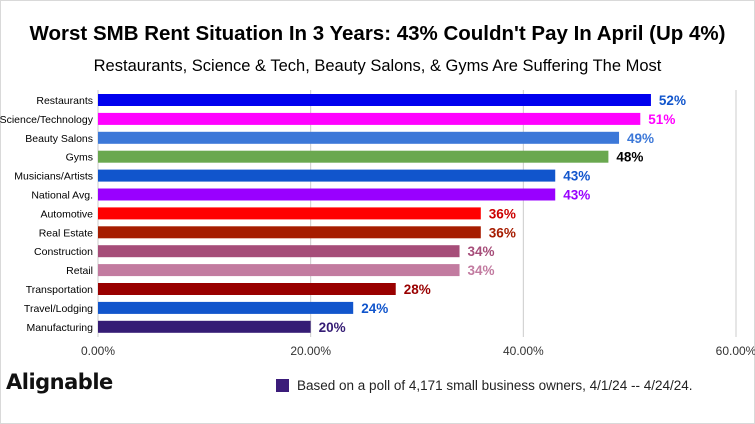  What do you see at coordinates (59, 382) in the screenshot?
I see `alignable-logo: Alignable` at bounding box center [59, 382].